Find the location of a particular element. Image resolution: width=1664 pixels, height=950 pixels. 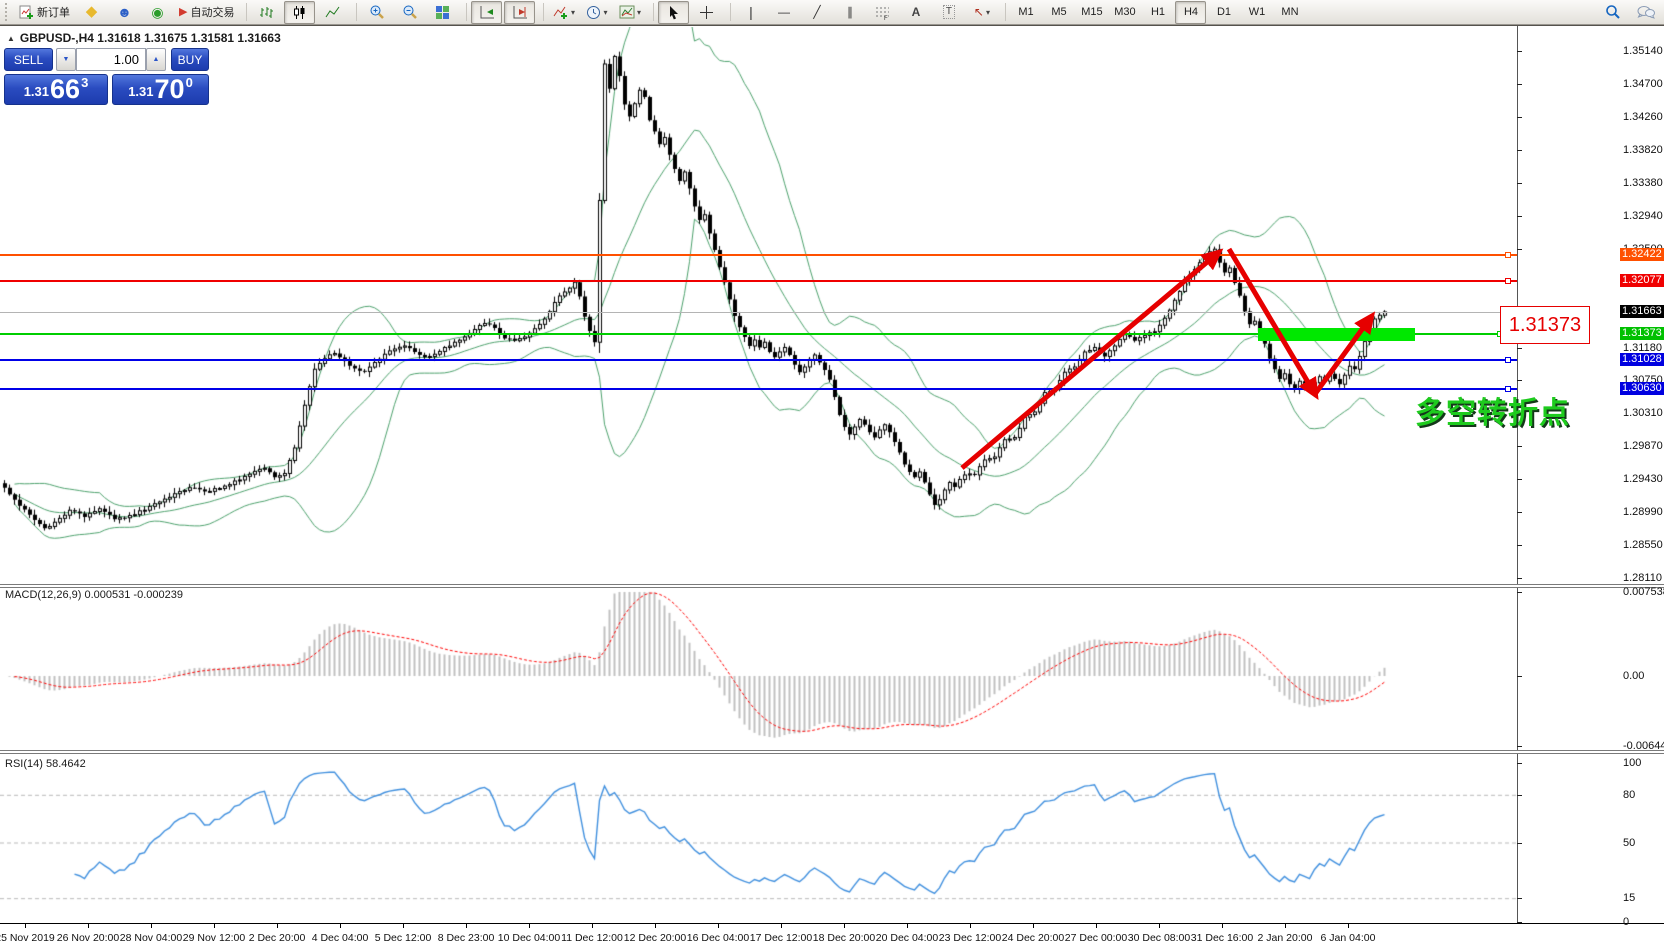

volume-input: 1.00 is located at coordinates (111, 59).